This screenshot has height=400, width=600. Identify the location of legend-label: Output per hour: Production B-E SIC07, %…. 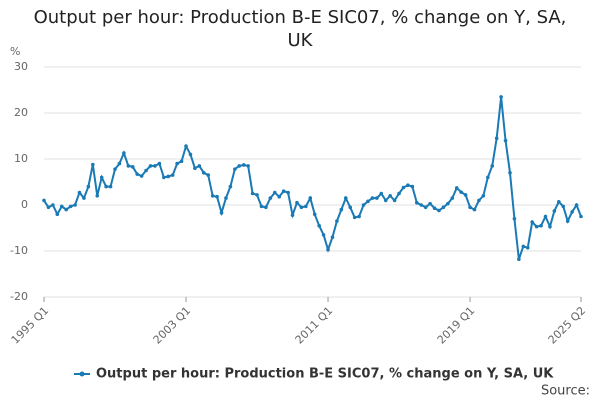
(325, 374).